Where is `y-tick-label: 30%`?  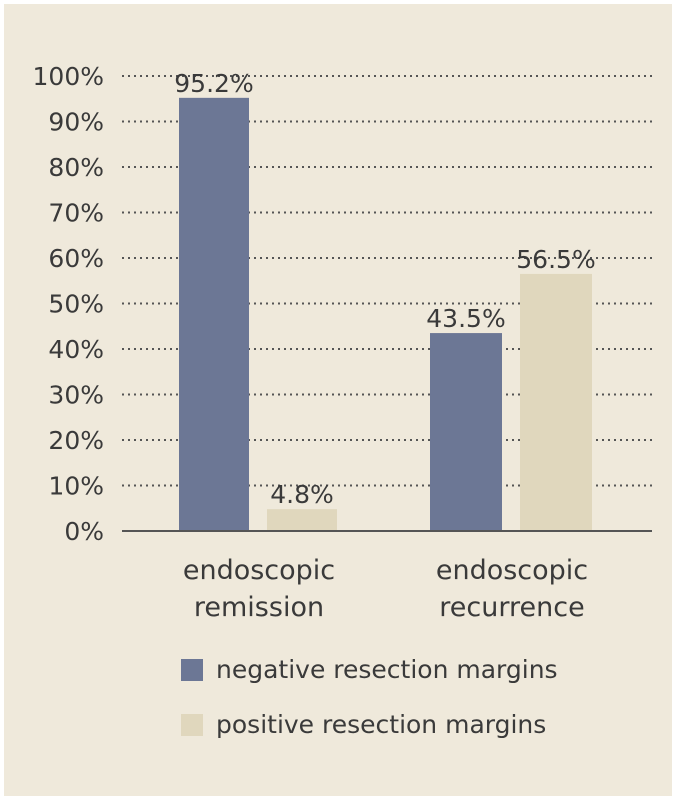 y-tick-label: 30% is located at coordinates (76, 395).